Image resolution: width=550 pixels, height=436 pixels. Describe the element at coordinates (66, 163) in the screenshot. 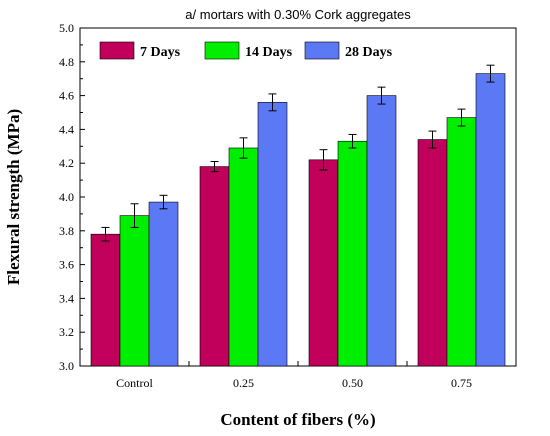

I see `y-tick-label: 4.2` at that location.